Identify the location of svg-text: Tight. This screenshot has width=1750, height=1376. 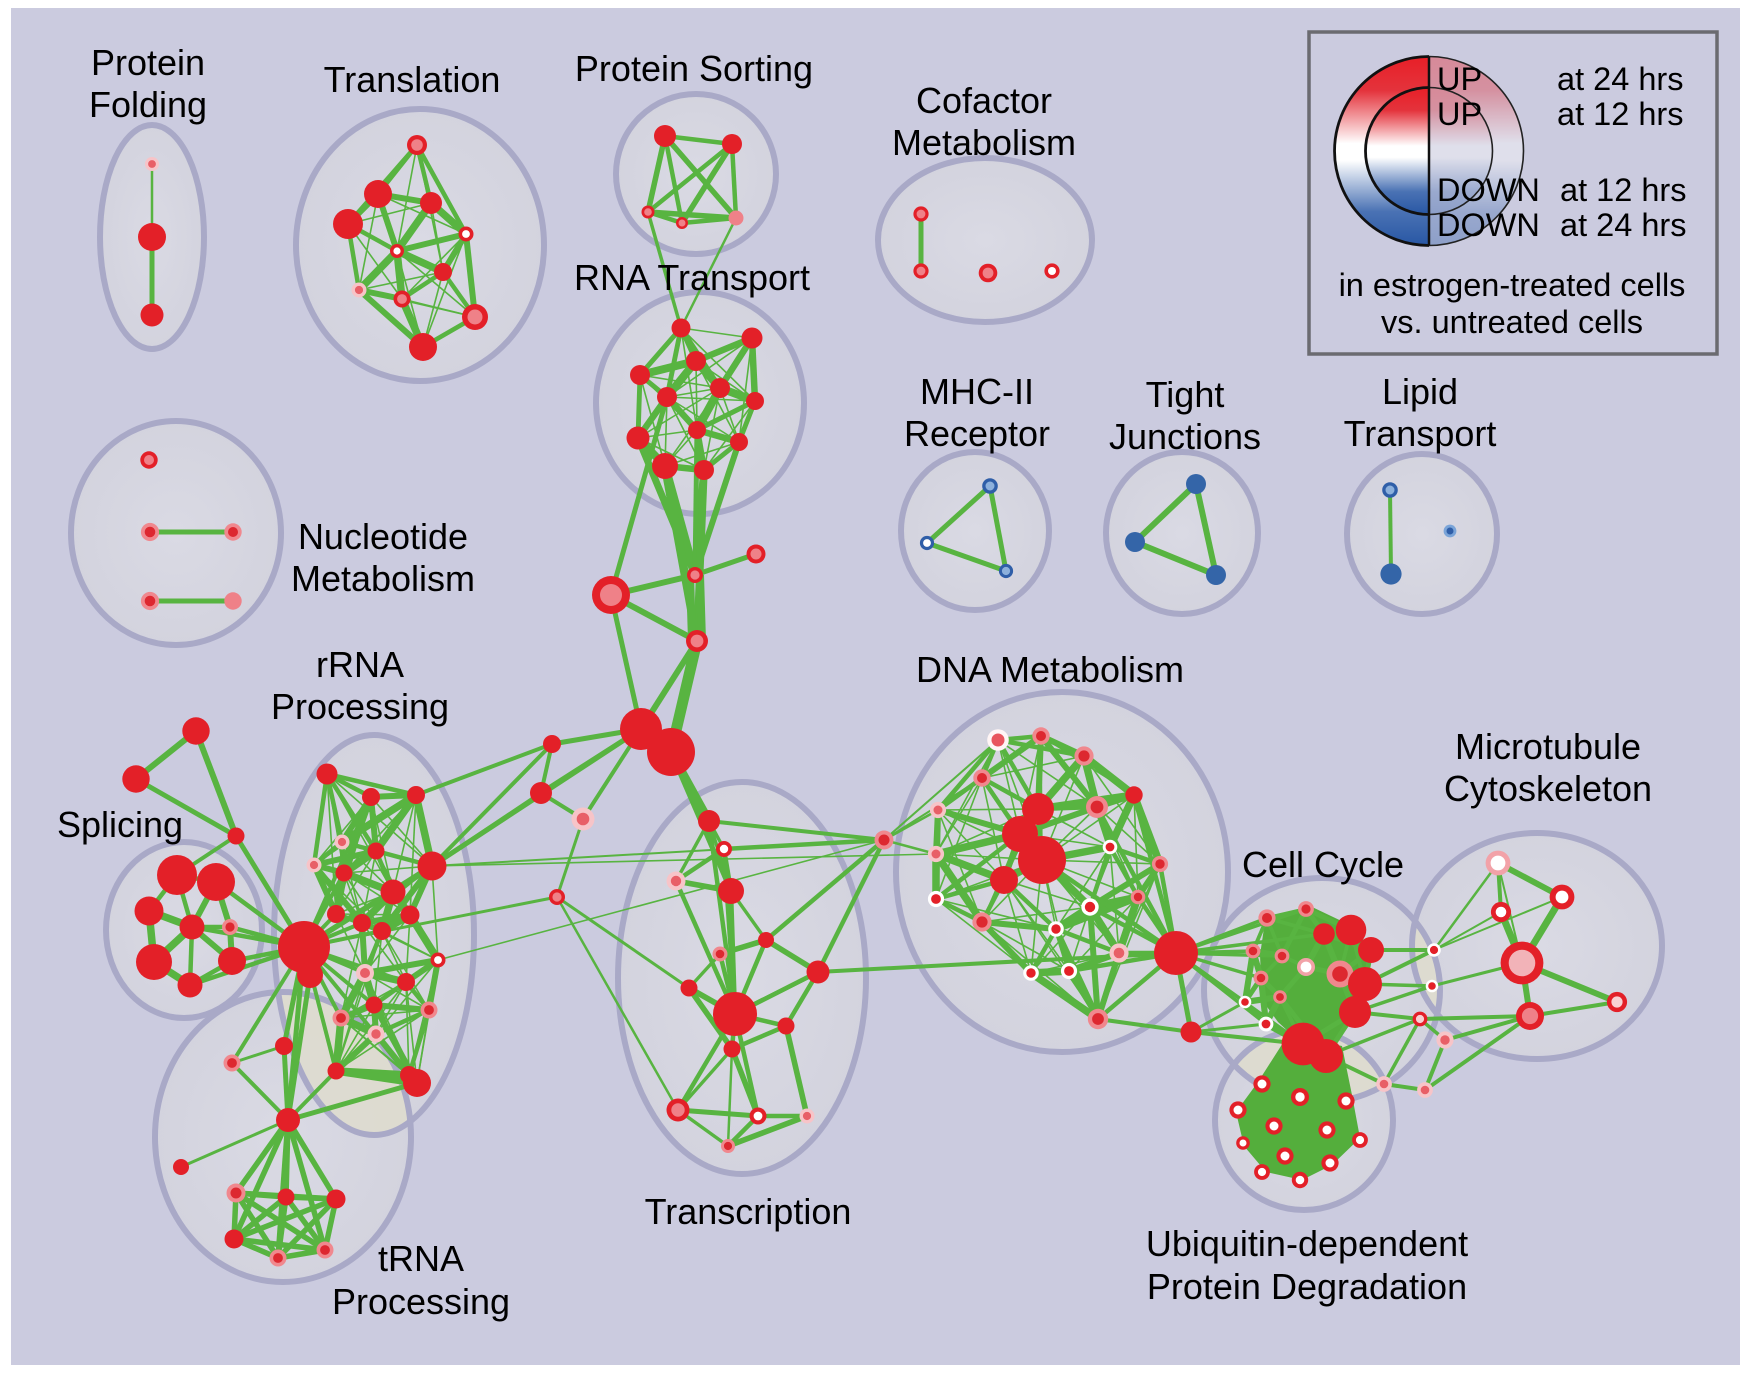
(1185, 394).